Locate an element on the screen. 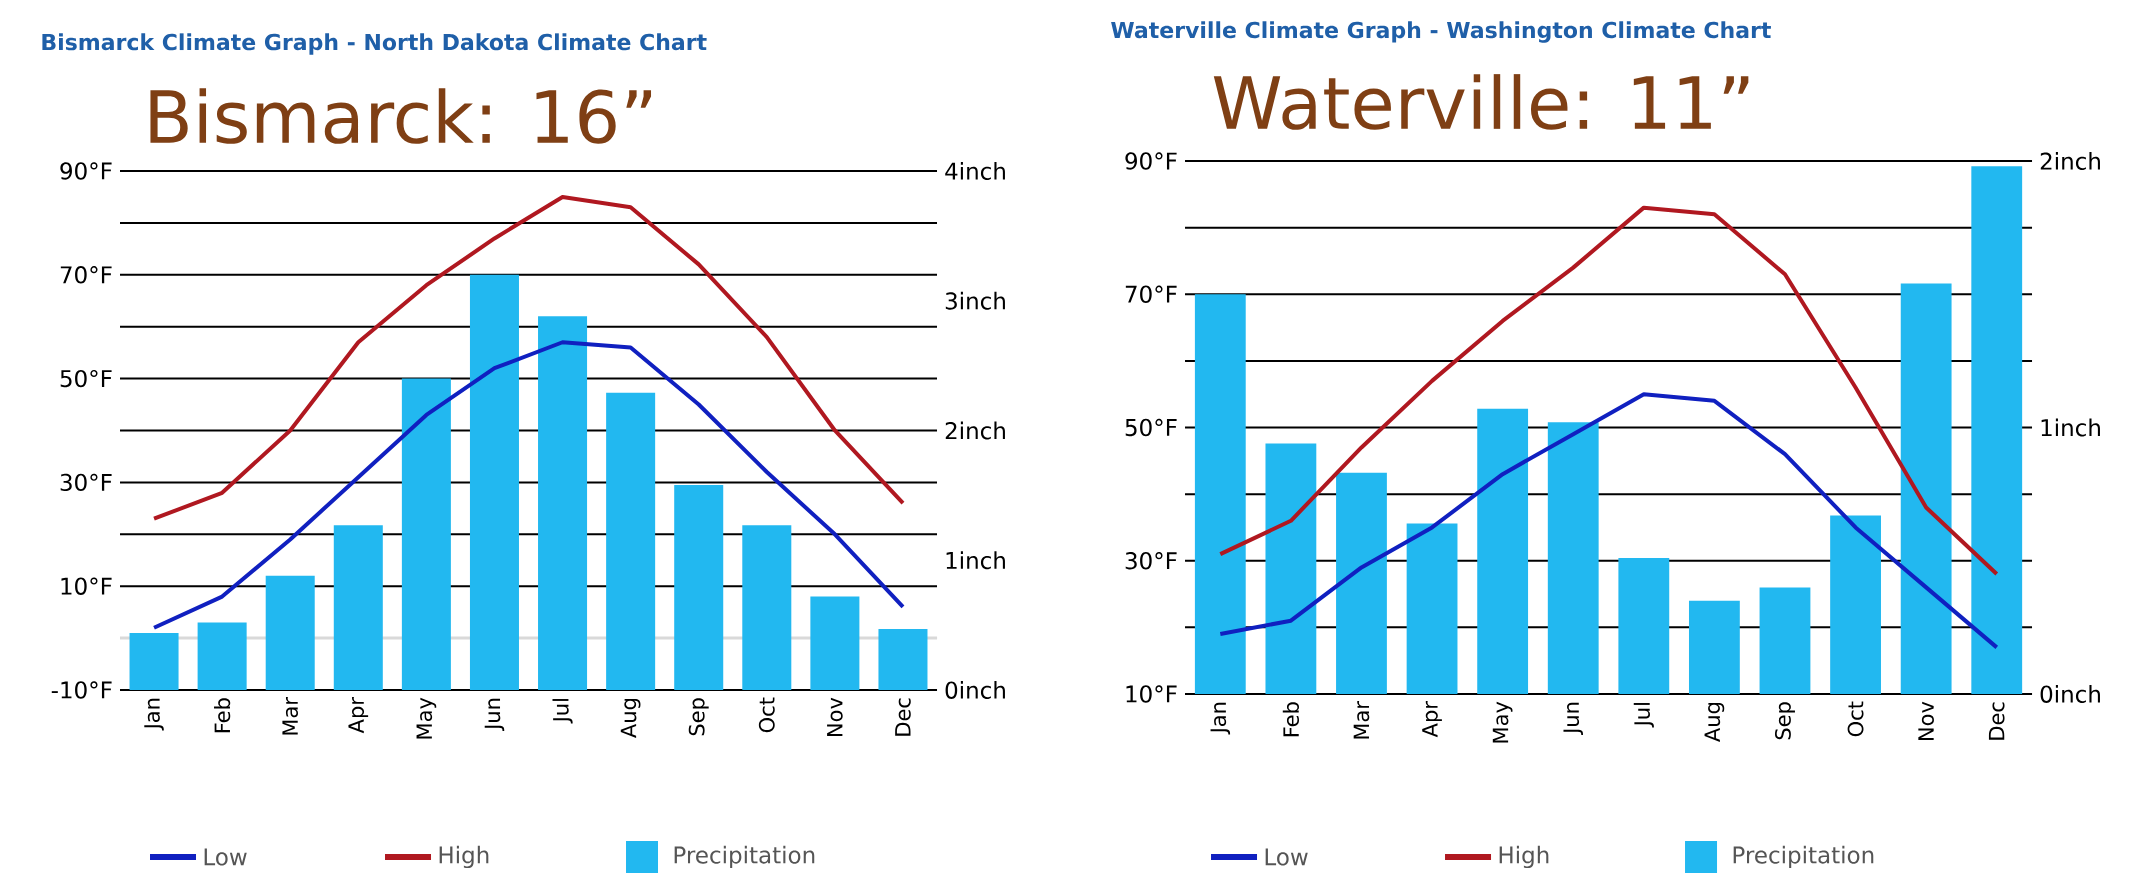 Image resolution: width=2134 pixels, height=883 pixels. y2-tick-label: 3inch is located at coordinates (975, 300).